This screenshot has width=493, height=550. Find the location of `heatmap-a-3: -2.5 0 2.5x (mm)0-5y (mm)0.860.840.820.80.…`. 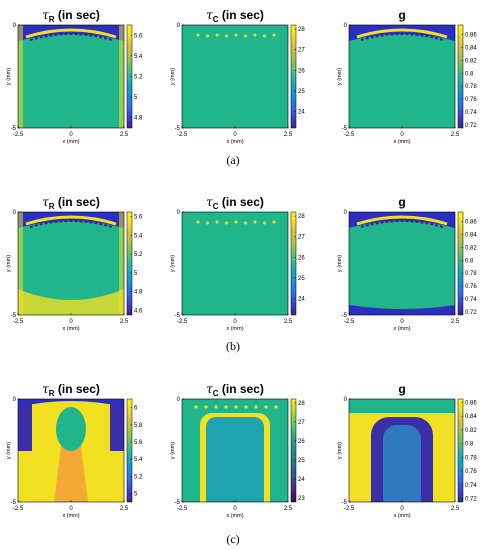

heatmap-a-3: -2.5 0 2.5x (mm)0-5y (mm)0.860.840.820.80.… is located at coordinates (407, 76).